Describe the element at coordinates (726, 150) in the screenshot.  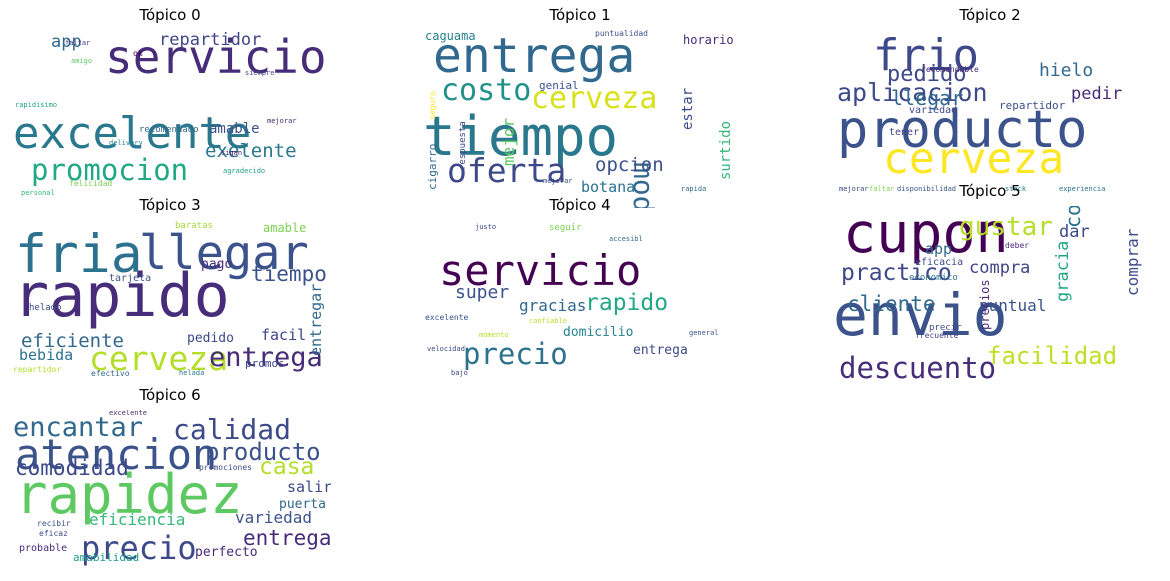
I see `word-surtido: surtido` at that location.